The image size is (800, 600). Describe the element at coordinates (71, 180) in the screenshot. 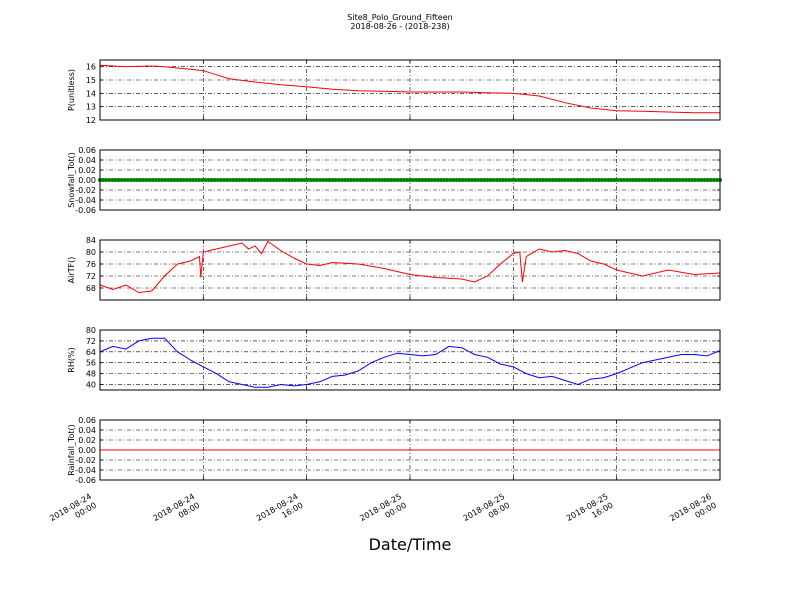

I see `y-axis-label: Snowfall_Tot()` at that location.